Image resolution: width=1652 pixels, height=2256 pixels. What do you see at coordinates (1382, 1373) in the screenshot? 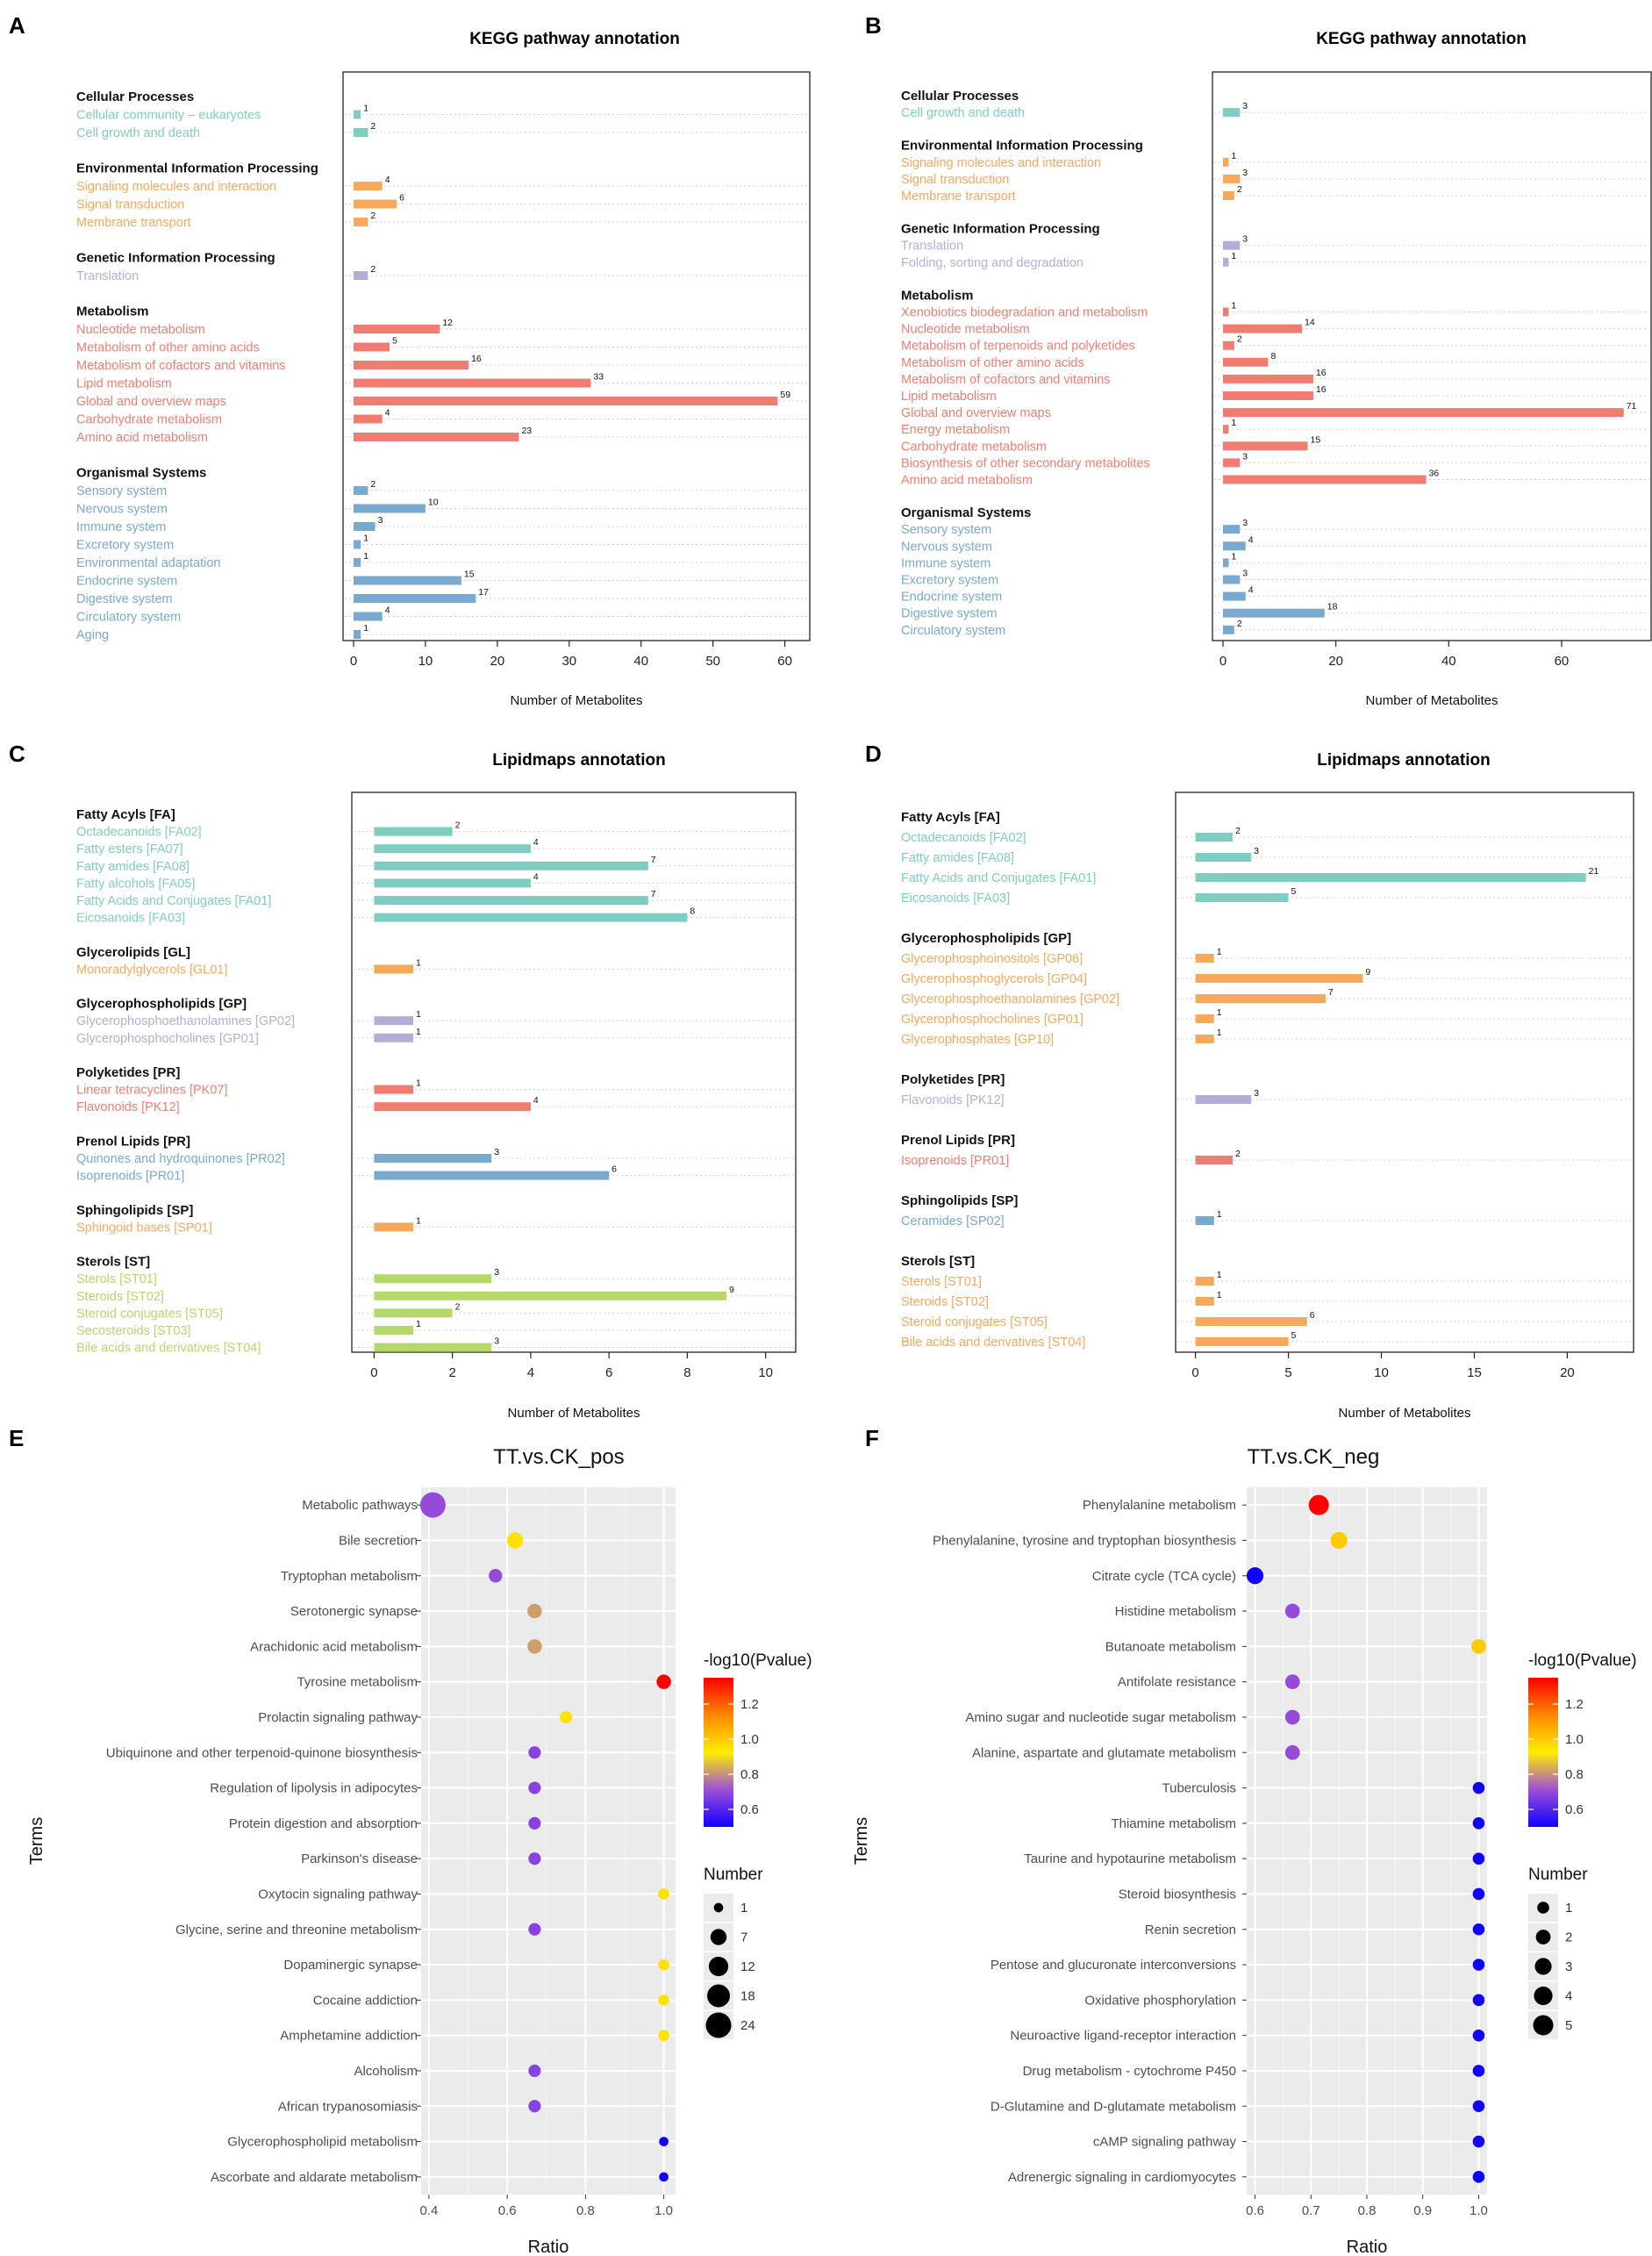
I see `x-tick-label: 10` at bounding box center [1382, 1373].